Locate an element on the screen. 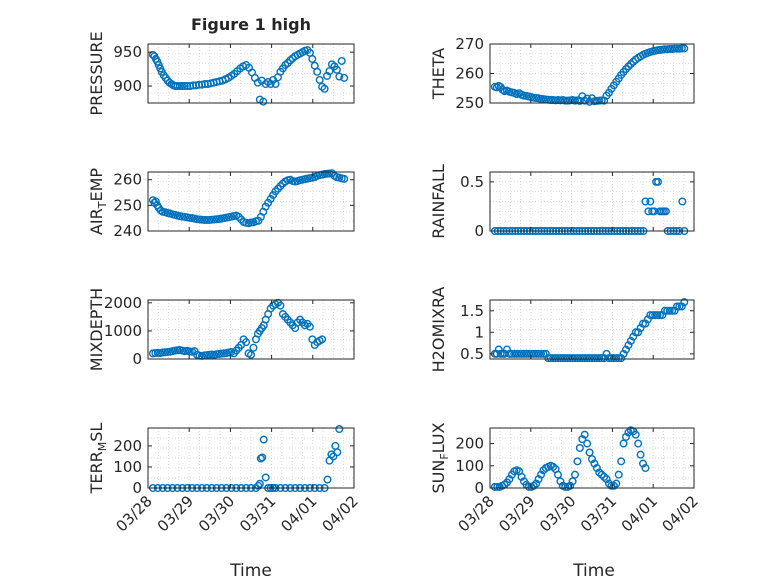 This screenshot has height=583, width=778. subplot-2: 250 260 270 THETA is located at coordinates (562, 73).